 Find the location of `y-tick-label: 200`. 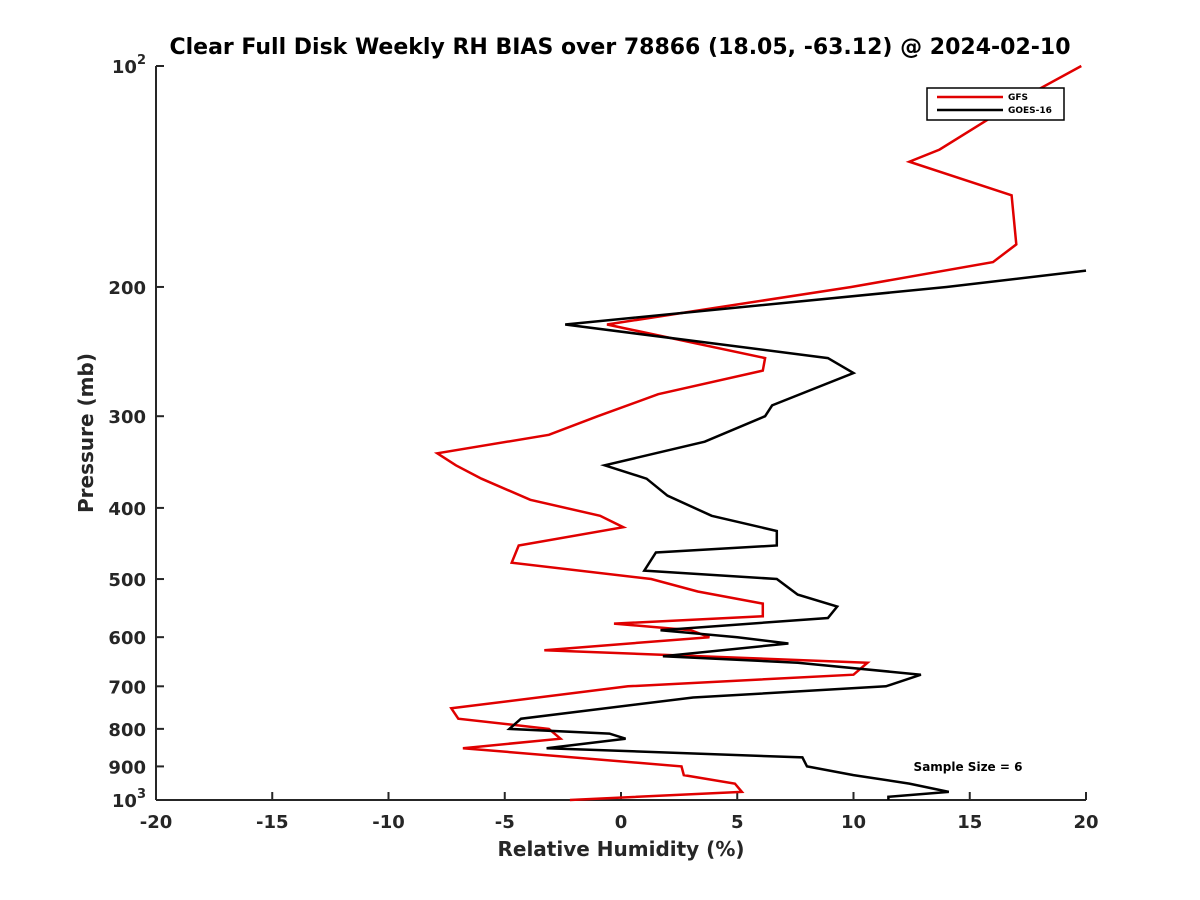

y-tick-label: 200 is located at coordinates (127, 288).